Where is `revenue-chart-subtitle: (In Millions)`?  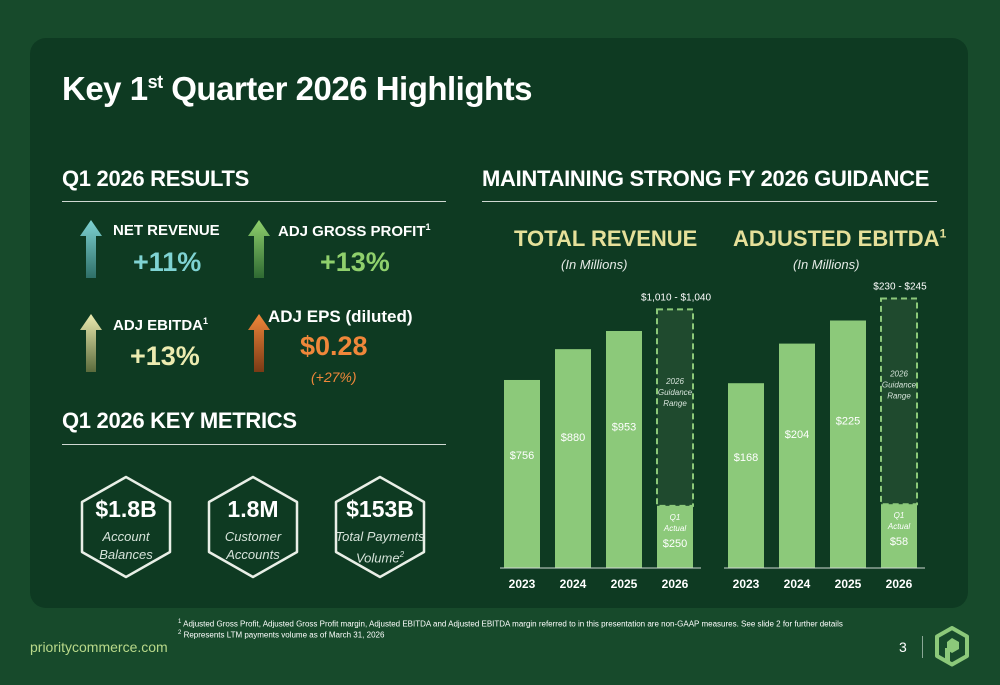
revenue-chart-subtitle: (In Millions) is located at coordinates (594, 264).